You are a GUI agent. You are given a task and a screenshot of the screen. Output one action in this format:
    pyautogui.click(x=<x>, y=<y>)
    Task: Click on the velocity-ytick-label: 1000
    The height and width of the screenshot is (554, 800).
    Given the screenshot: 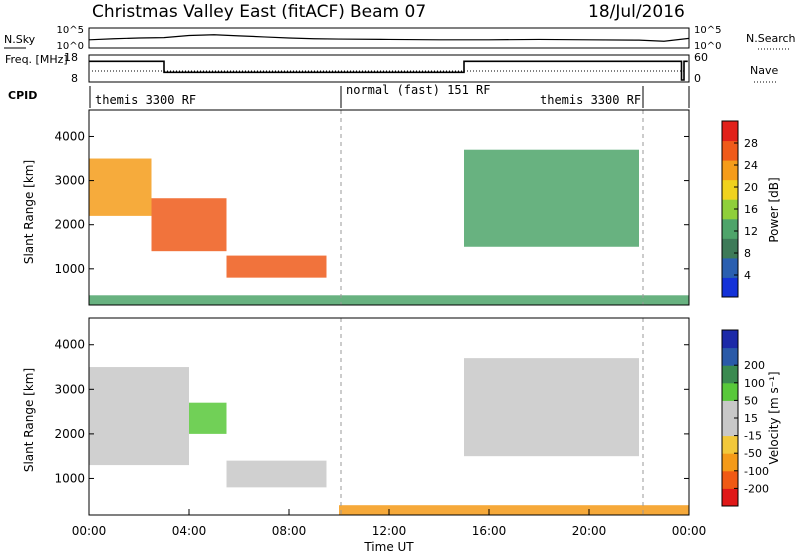 What is the action you would take?
    pyautogui.click(x=69, y=478)
    